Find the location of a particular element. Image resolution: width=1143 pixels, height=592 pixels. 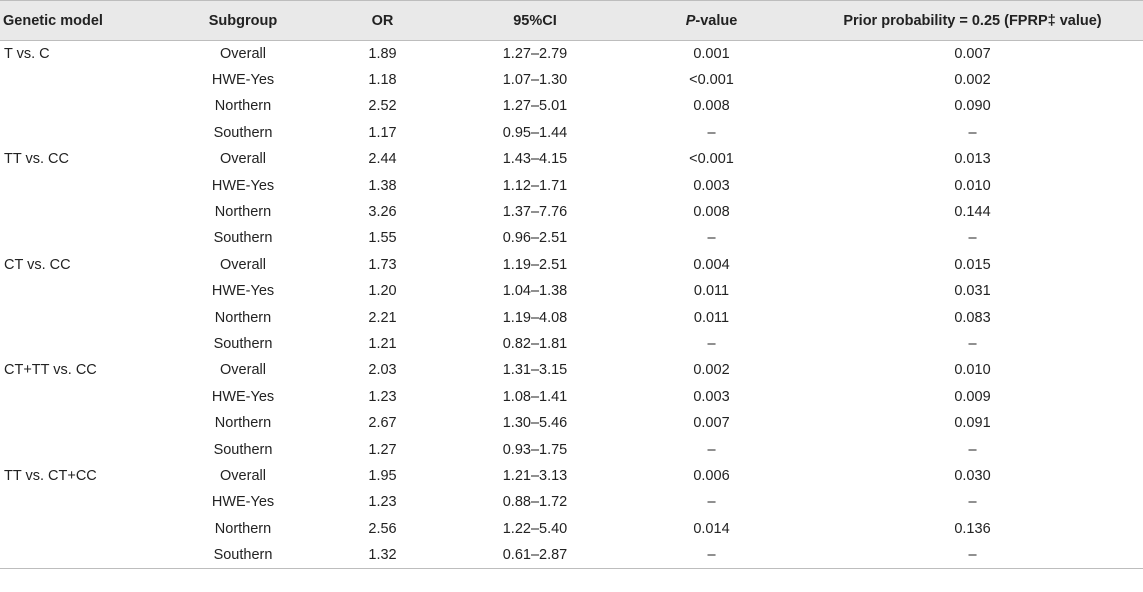

cell-or: 1.20 is located at coordinates (382, 291).